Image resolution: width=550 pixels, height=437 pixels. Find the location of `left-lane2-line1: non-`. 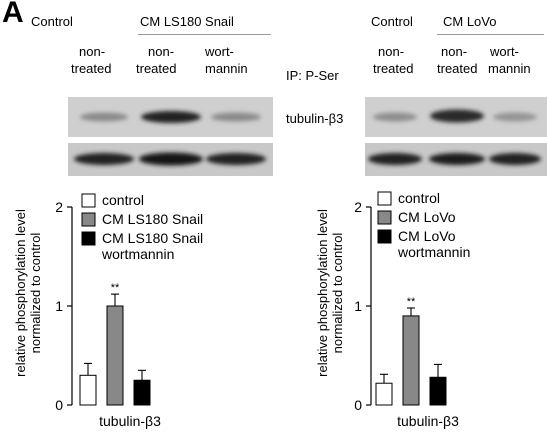

left-lane2-line1: non- is located at coordinates (161, 51).